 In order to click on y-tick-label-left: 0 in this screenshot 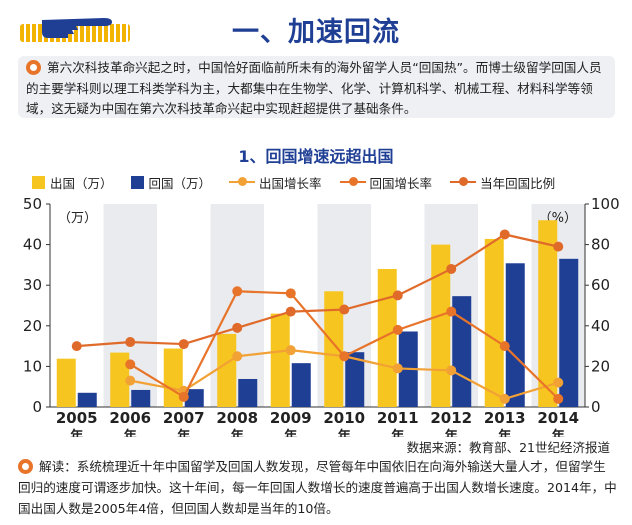, I will do `click(37, 407)`.